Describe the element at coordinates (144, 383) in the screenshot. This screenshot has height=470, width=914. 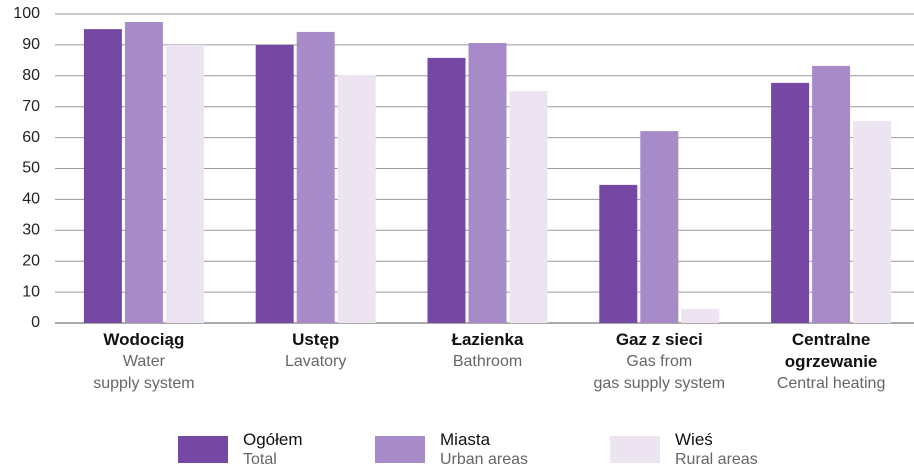
I see `category-note: supply system` at that location.